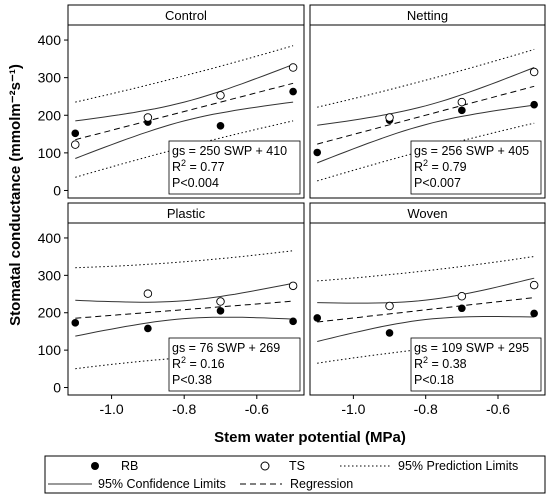  What do you see at coordinates (265, 466) in the screenshot?
I see `legend-ts-marker` at bounding box center [265, 466].